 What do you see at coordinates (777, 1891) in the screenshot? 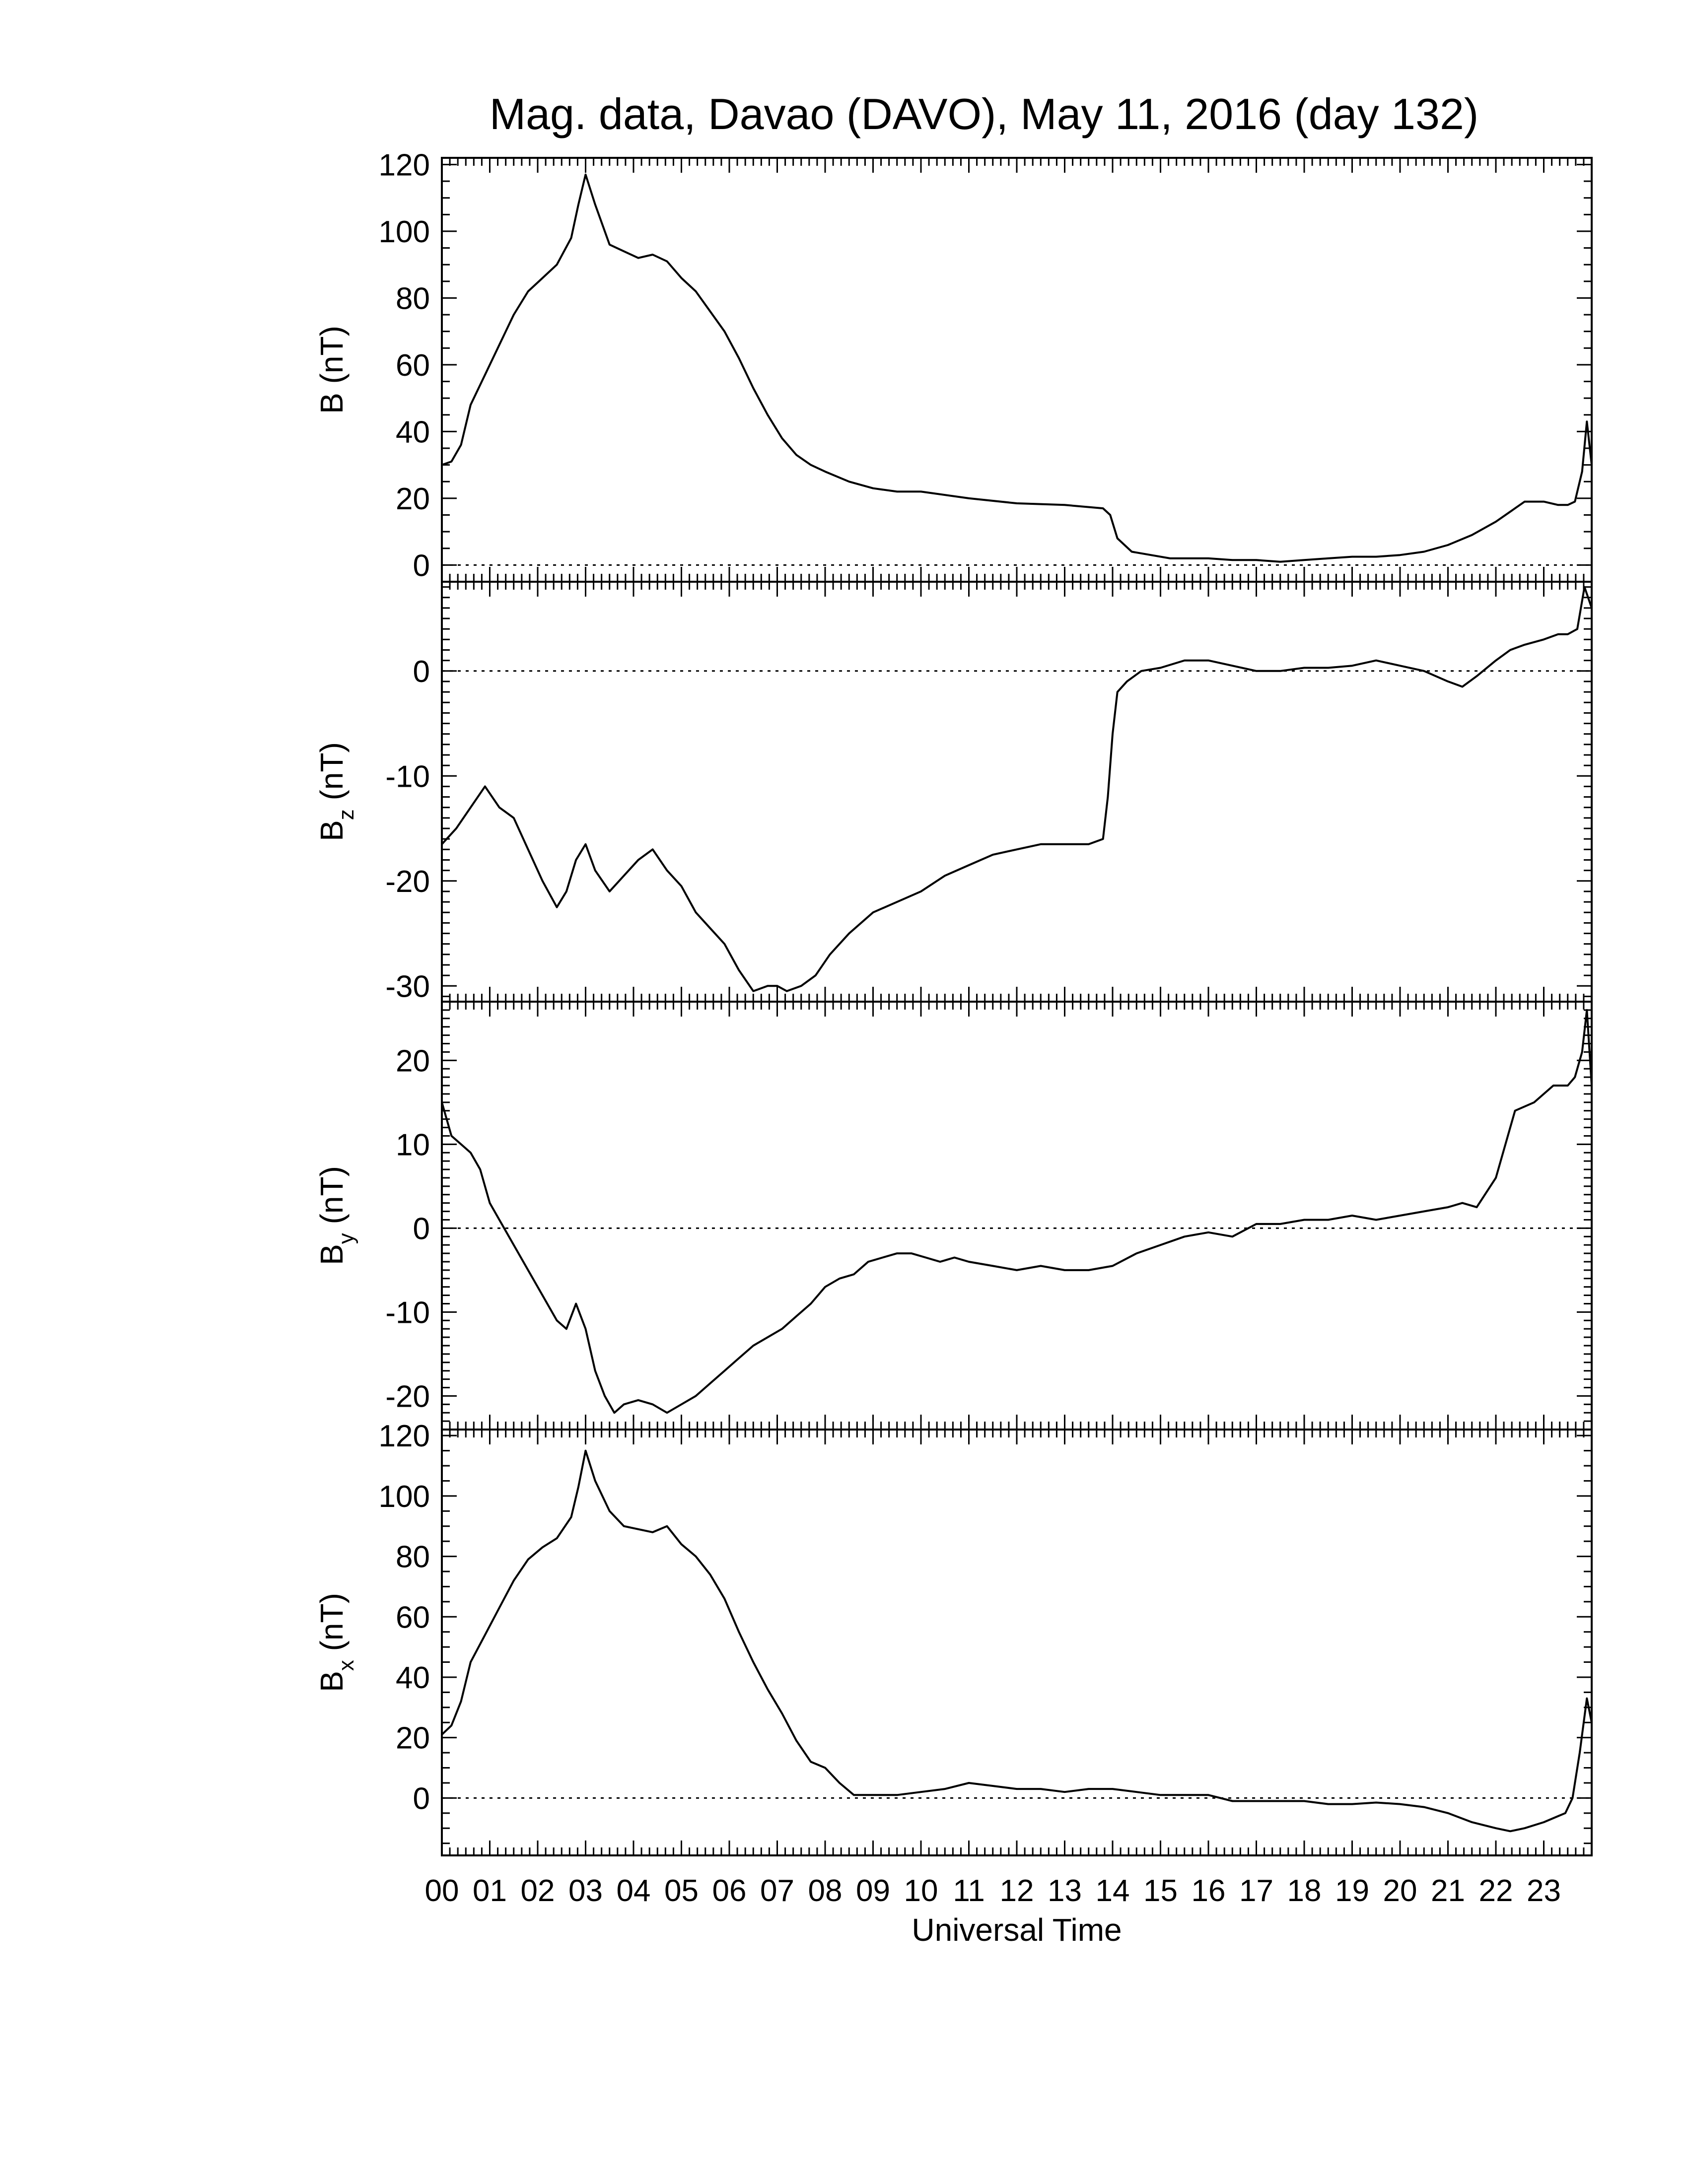
I see `x-tick-label: 07` at bounding box center [777, 1891].